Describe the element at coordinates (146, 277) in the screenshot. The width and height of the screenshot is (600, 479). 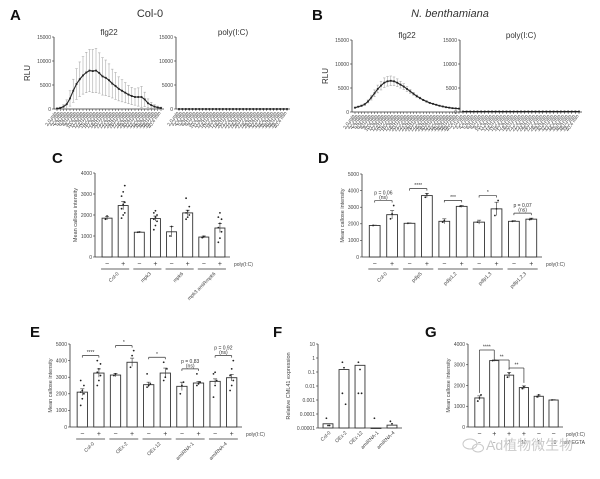
I see `group-label: mpk3` at that location.